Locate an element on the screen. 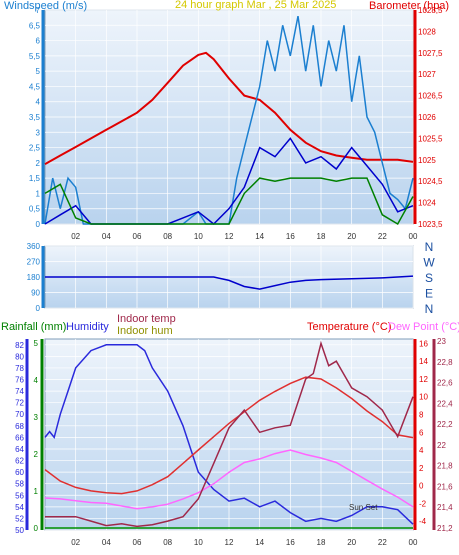 Image resolution: width=459 pixels, height=555 pixels. direction-tick: 360 is located at coordinates (34, 246).